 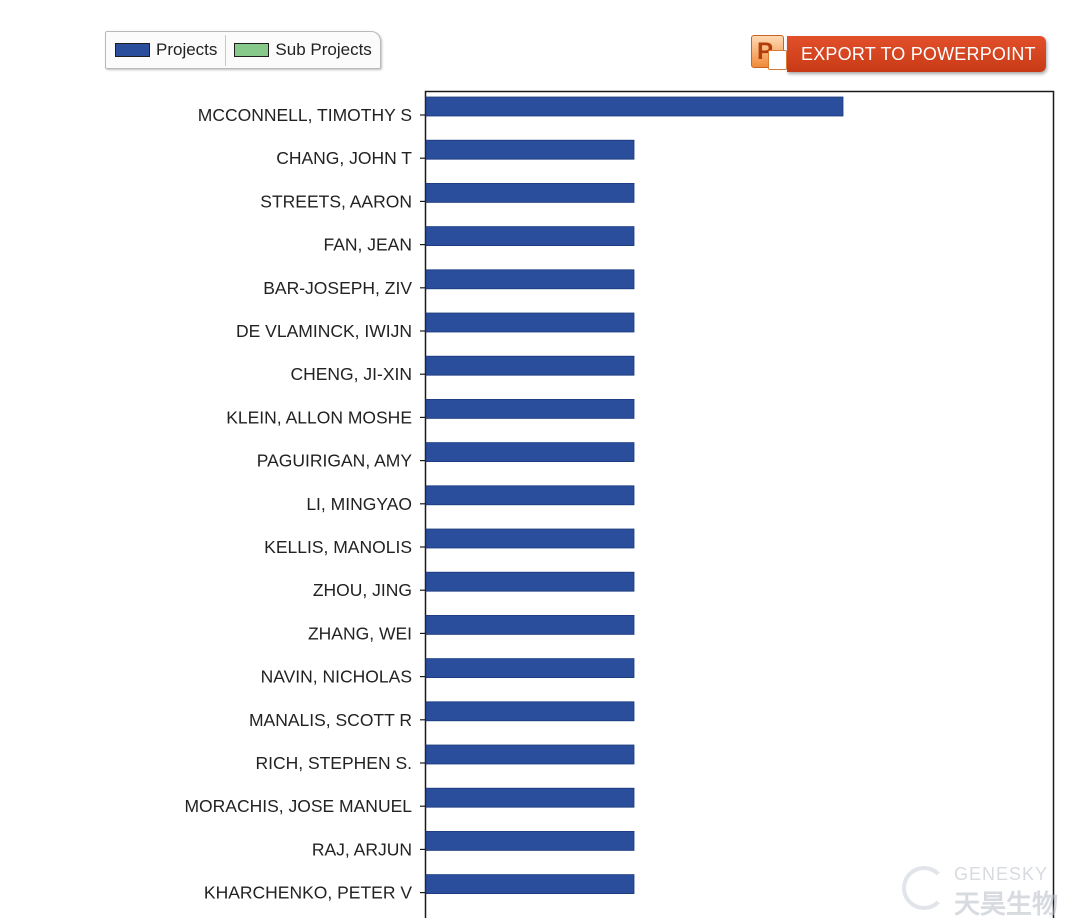 What do you see at coordinates (336, 201) in the screenshot?
I see `y-axis-tick-label: STREETS, AARON` at bounding box center [336, 201].